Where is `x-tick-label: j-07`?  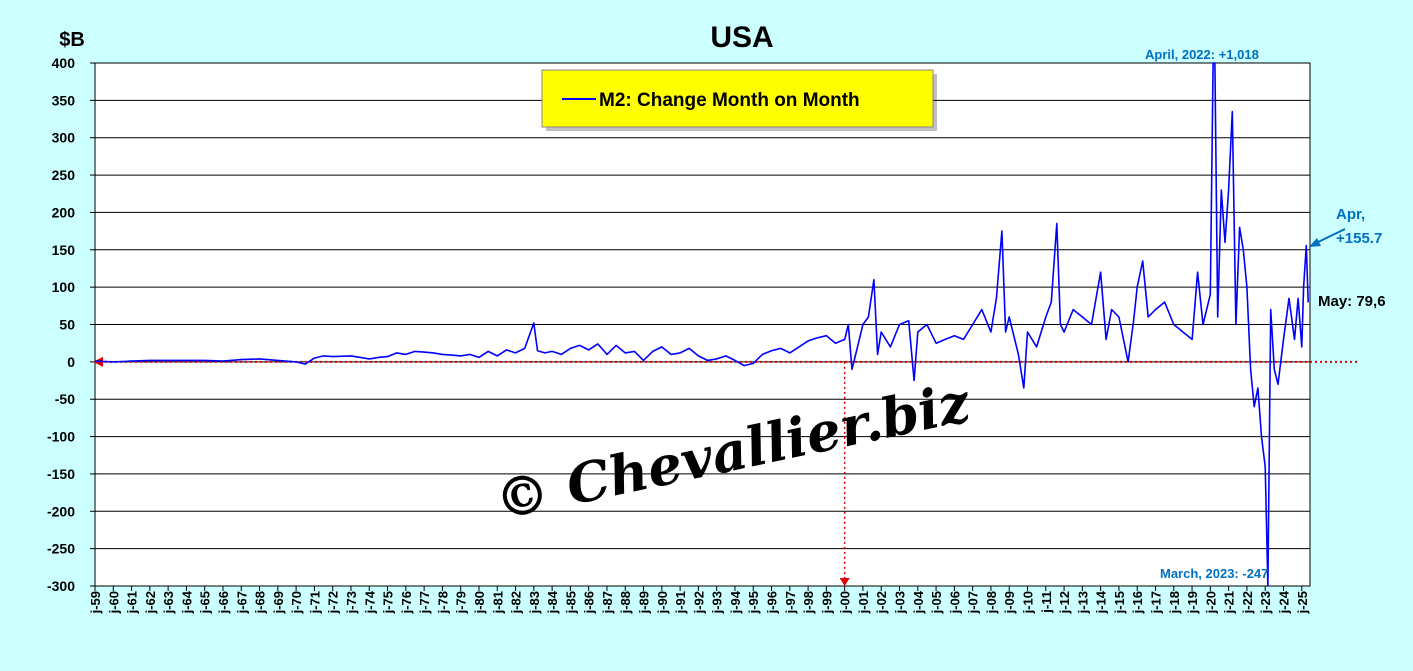 x-tick-label: j-07 is located at coordinates (973, 602).